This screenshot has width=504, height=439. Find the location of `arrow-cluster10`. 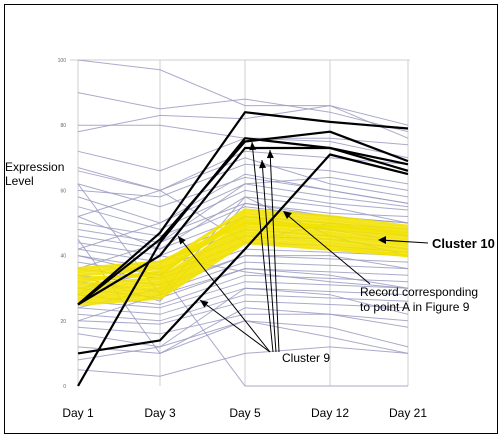

arrow-cluster10 is located at coordinates (404, 241).